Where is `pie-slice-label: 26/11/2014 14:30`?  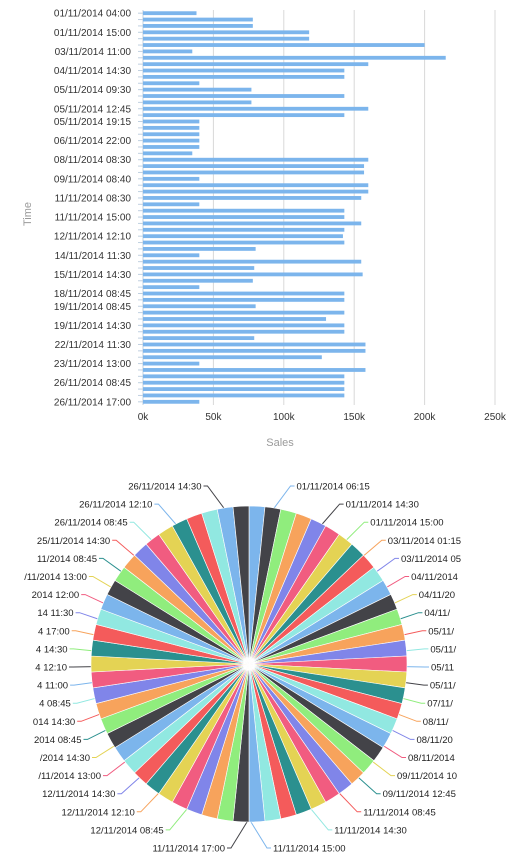 pie-slice-label: 26/11/2014 14:30 is located at coordinates (164, 487).